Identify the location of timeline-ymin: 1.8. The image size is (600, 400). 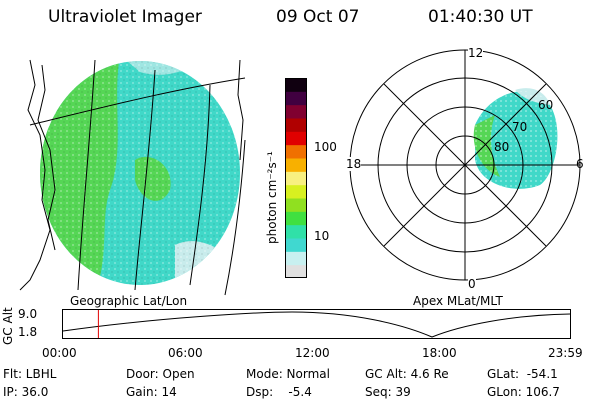
(28, 332).